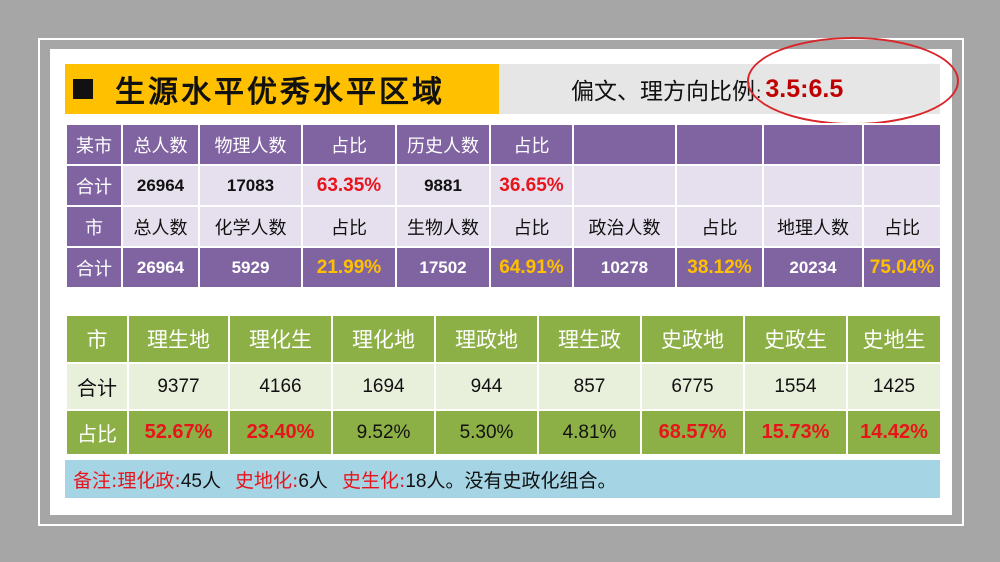  I want to click on note-suffix: 。没有史政化组合。, so click(531, 480).